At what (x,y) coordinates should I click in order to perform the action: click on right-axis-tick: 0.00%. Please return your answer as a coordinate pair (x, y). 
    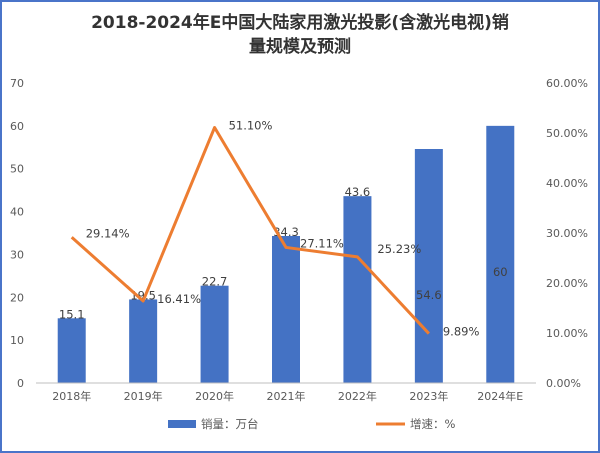
    Looking at the image, I should click on (563, 383).